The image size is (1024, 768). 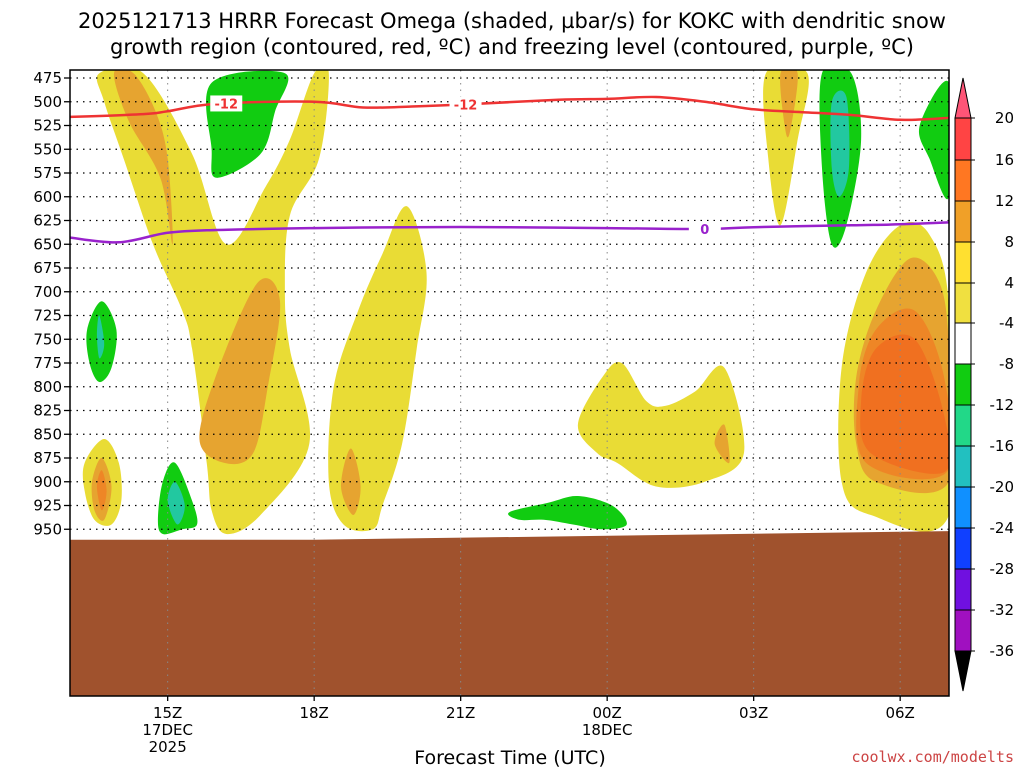 I want to click on y-tick-label: 850, so click(x=47, y=434).